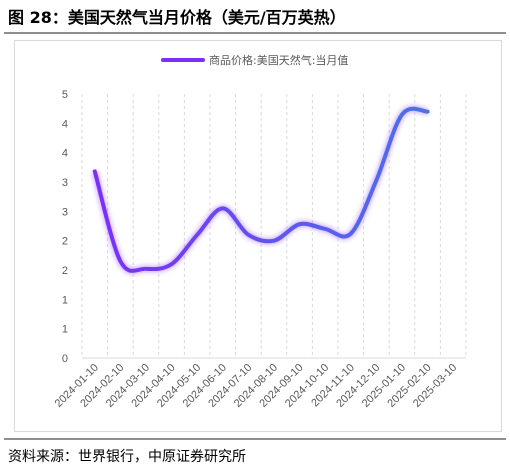 This screenshot has width=510, height=471. I want to click on legend: 商品价格:美国天然气:当月值, so click(254, 60).